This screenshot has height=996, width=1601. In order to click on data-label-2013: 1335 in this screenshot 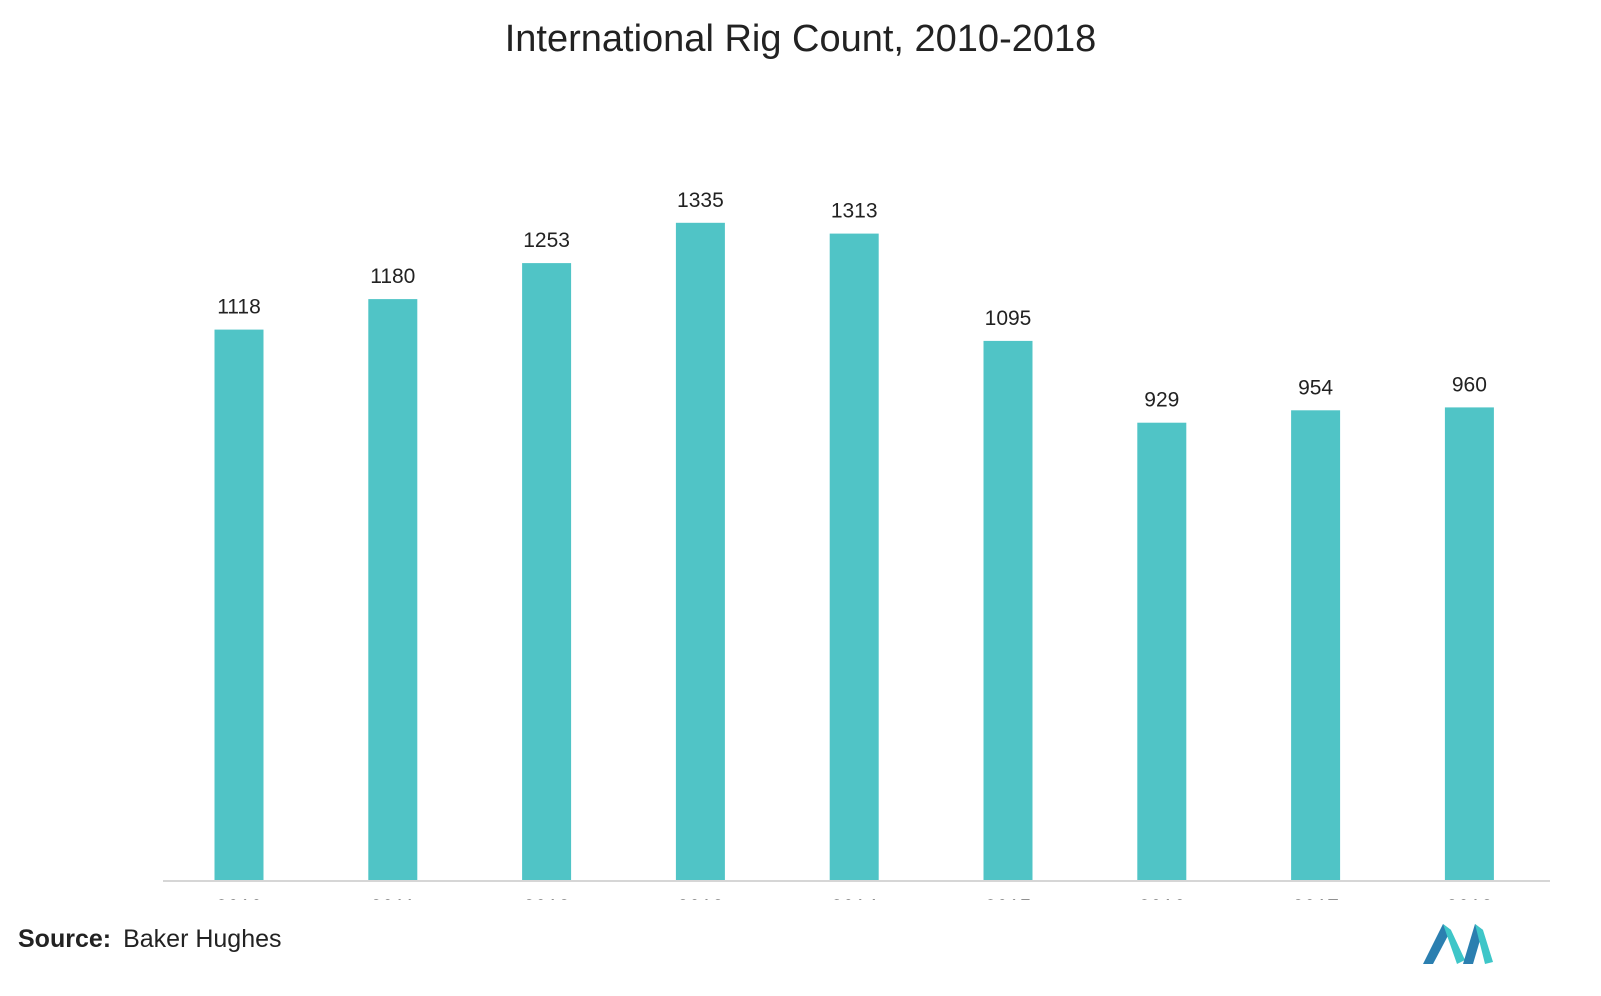, I will do `click(700, 200)`.